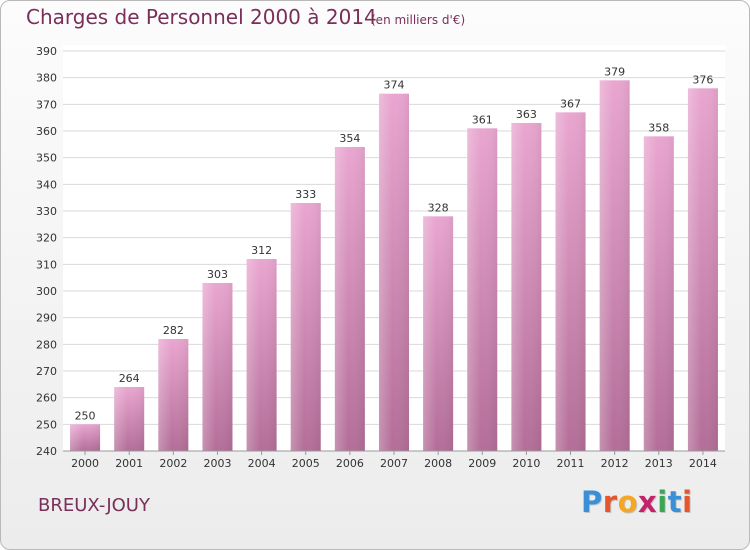 This screenshot has height=550, width=750. What do you see at coordinates (46, 211) in the screenshot?
I see `y-tick-label: 330` at bounding box center [46, 211].